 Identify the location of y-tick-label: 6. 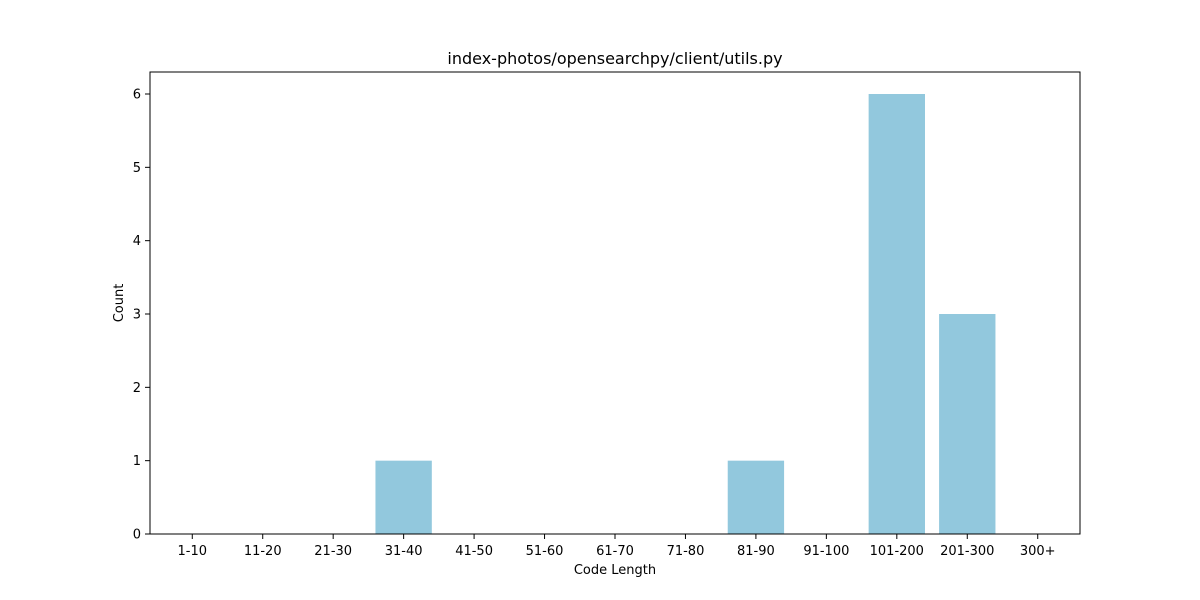
(137, 95).